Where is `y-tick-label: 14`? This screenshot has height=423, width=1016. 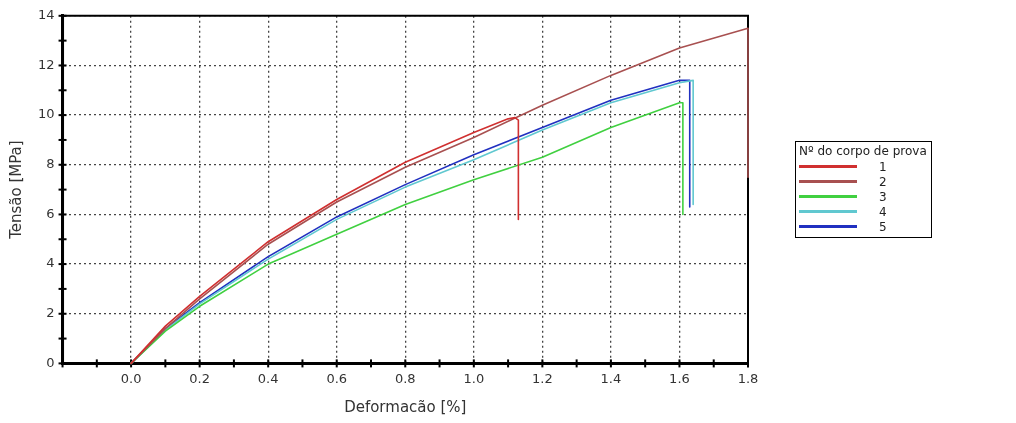
y-tick-label: 14 is located at coordinates (46, 15).